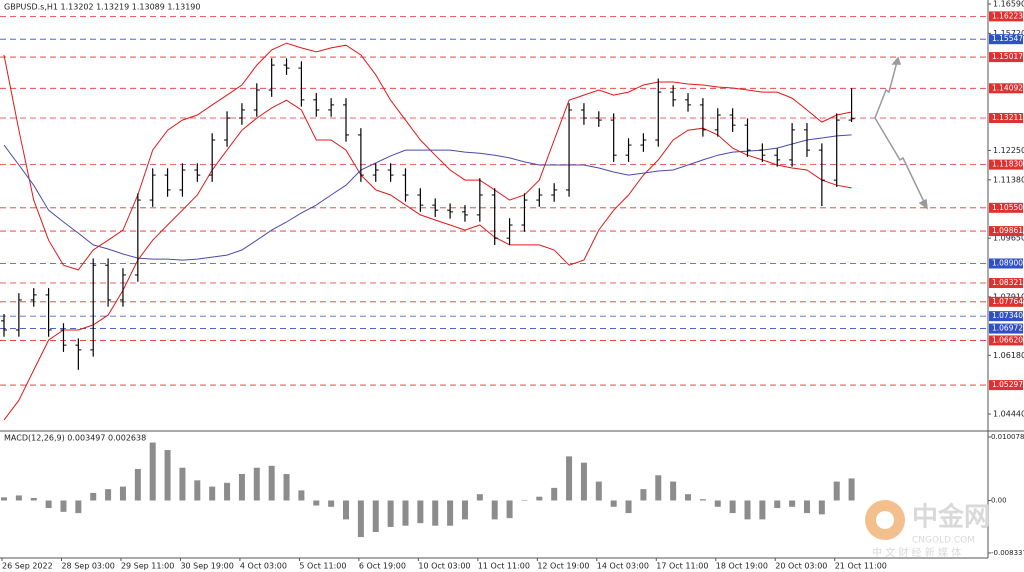 Image resolution: width=1024 pixels, height=572 pixels. Describe the element at coordinates (1008, 33) in the screenshot. I see `y-tick-label: 1.15720` at that location.